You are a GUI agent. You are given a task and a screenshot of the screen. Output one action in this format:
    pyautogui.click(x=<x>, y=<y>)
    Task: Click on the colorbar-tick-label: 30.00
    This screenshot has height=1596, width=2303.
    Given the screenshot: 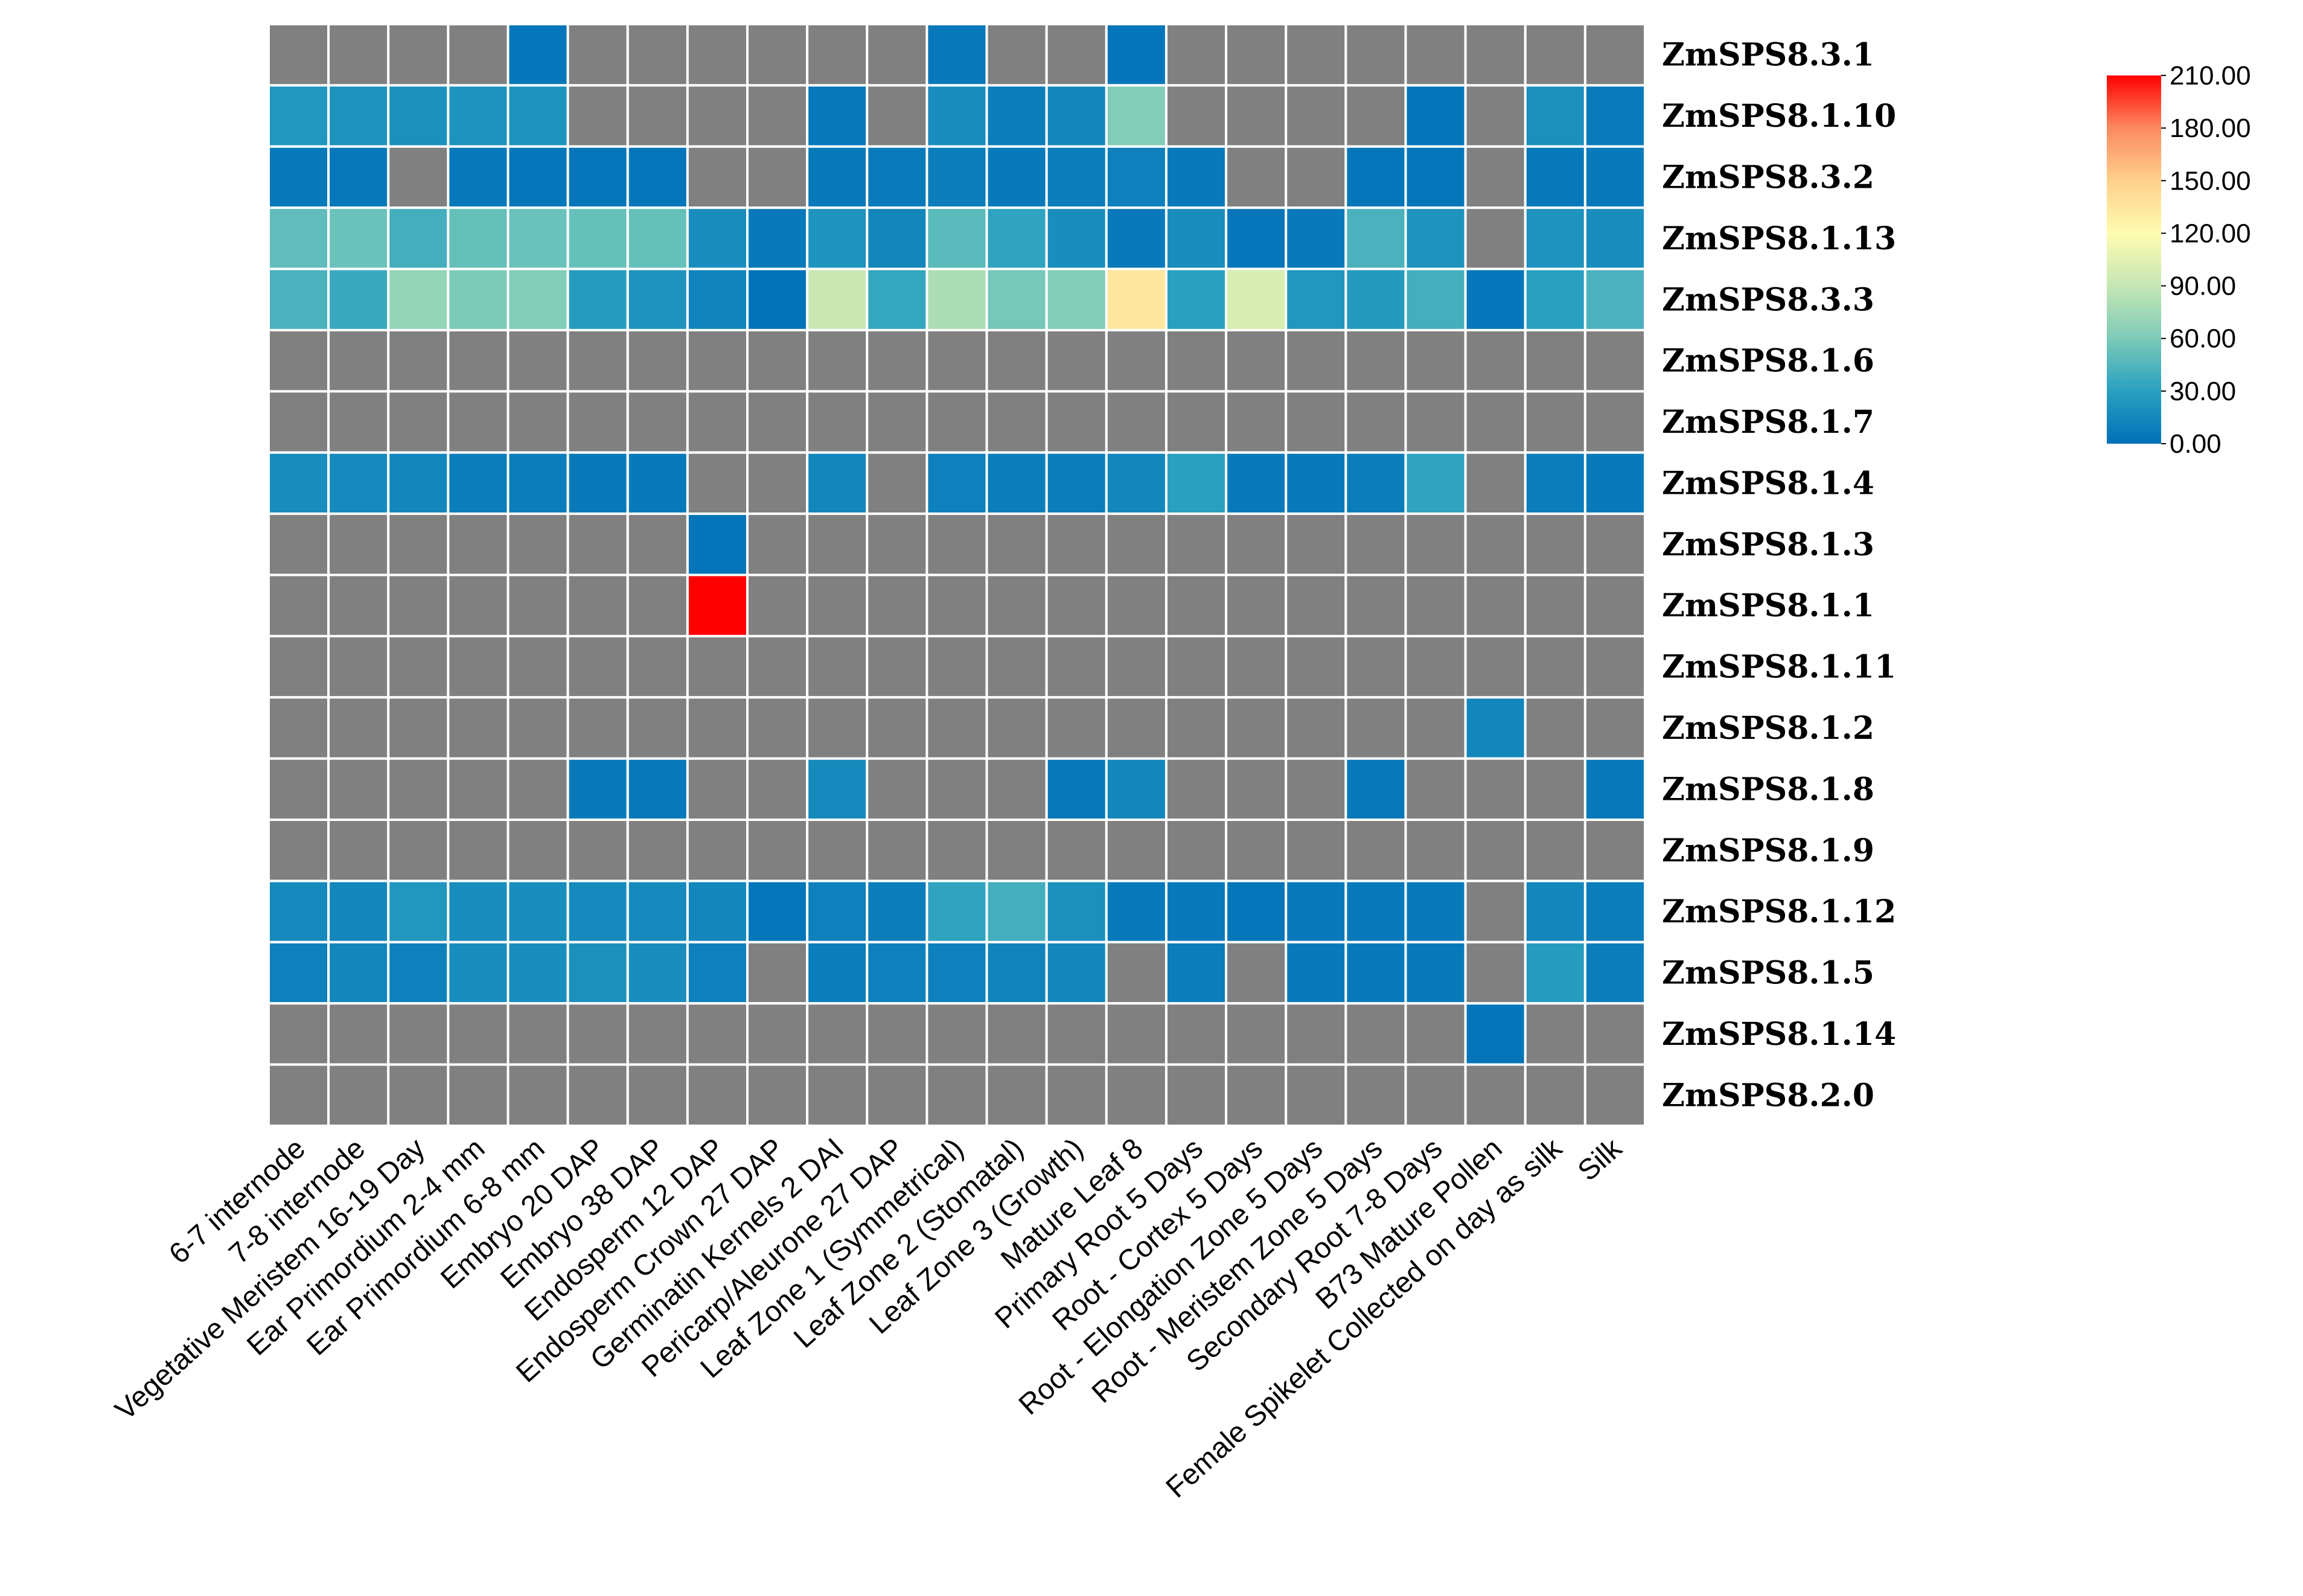 What is the action you would take?
    pyautogui.click(x=2203, y=392)
    